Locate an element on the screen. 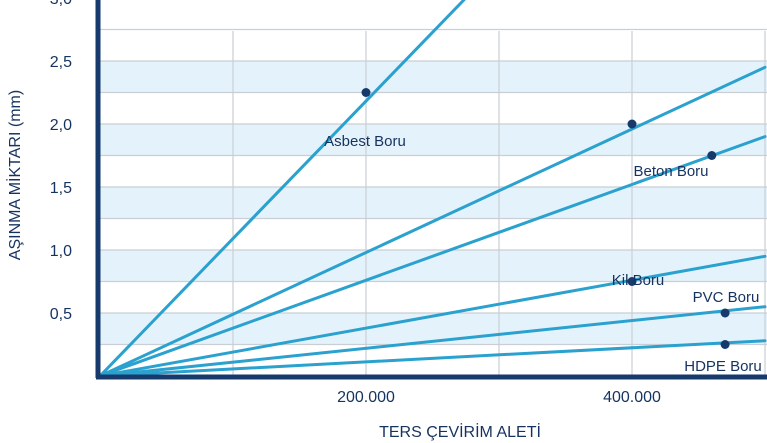 This screenshot has width=767, height=443. y-tick-label: 1,0 is located at coordinates (61, 251).